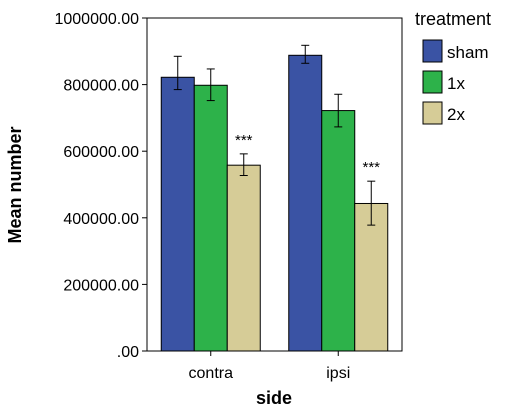 This screenshot has height=413, width=510. Describe the element at coordinates (101, 219) in the screenshot. I see `y-tick-label: 400000.00` at that location.